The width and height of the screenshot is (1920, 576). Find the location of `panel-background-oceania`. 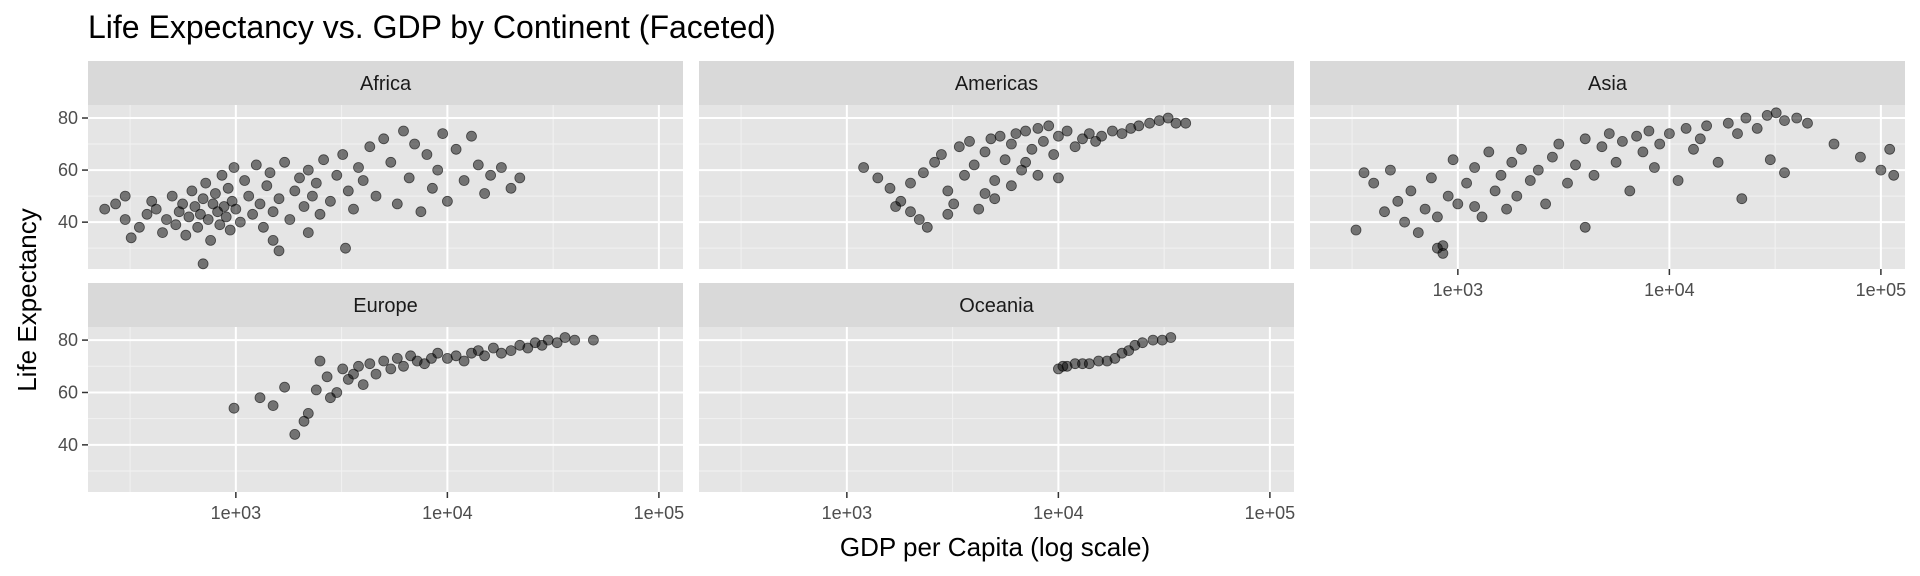

panel-background-oceania is located at coordinates (996, 409).